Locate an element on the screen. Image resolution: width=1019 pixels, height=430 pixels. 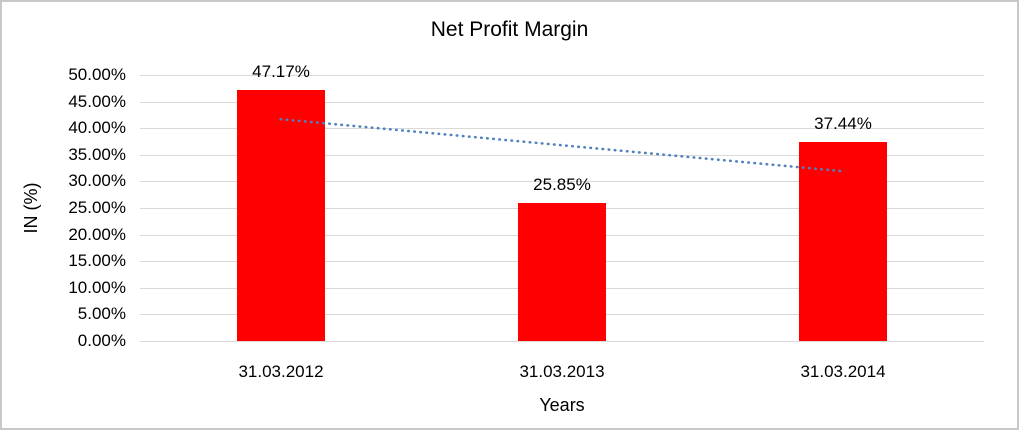
y-tick-label: 15.00% is located at coordinates (97, 260).